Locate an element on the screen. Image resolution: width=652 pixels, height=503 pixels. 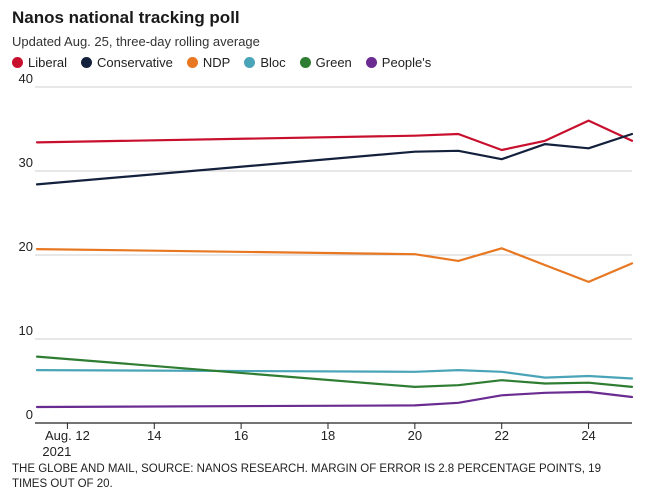
y-tick-label: 10 is located at coordinates (26, 330).